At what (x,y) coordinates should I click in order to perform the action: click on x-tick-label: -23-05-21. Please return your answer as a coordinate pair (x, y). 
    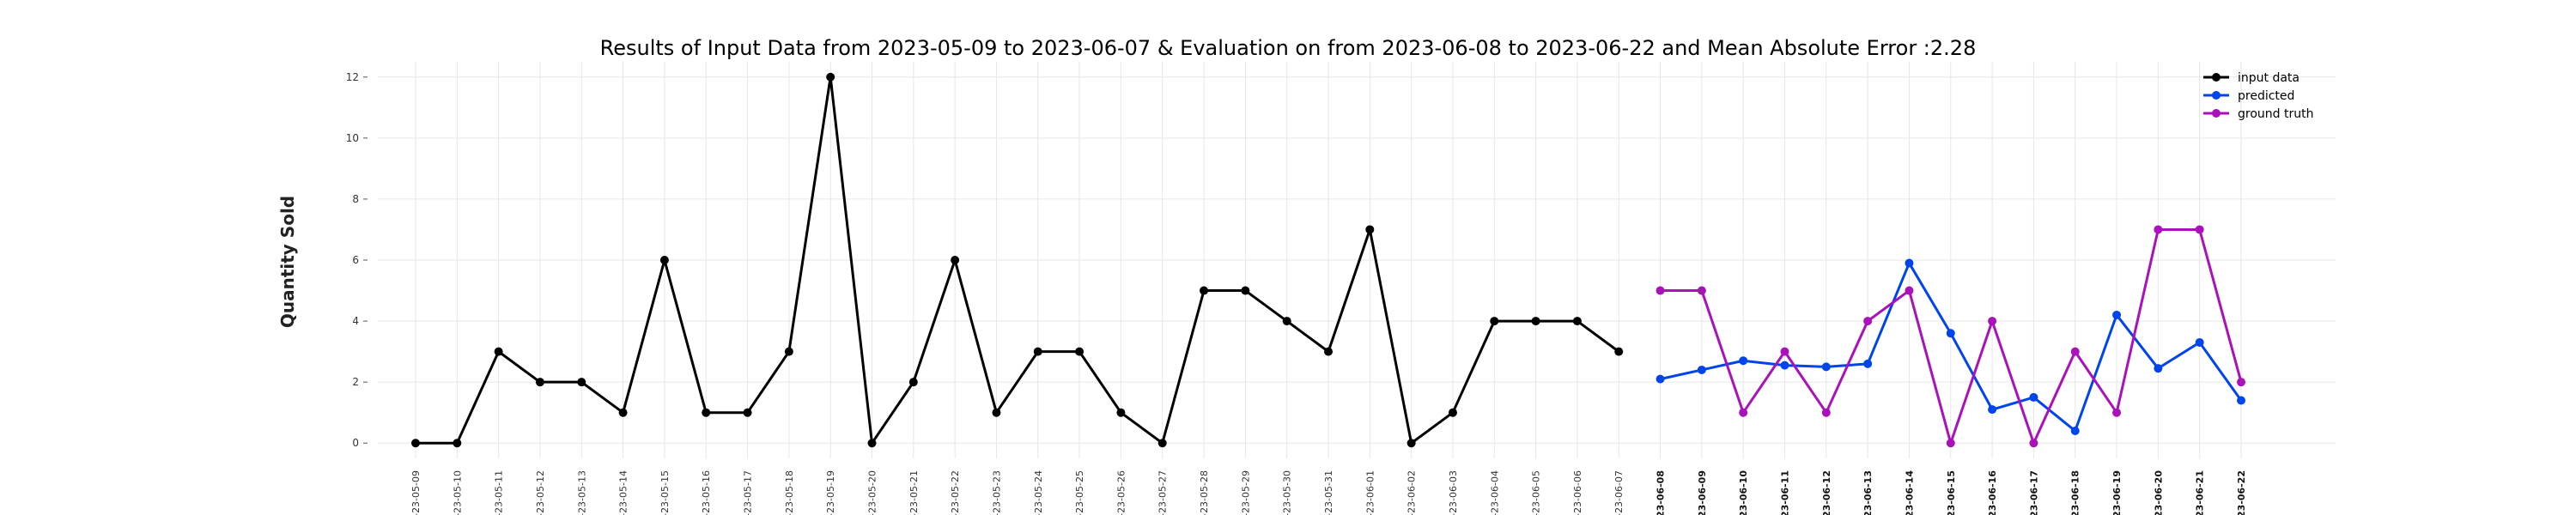
    Looking at the image, I should click on (914, 492).